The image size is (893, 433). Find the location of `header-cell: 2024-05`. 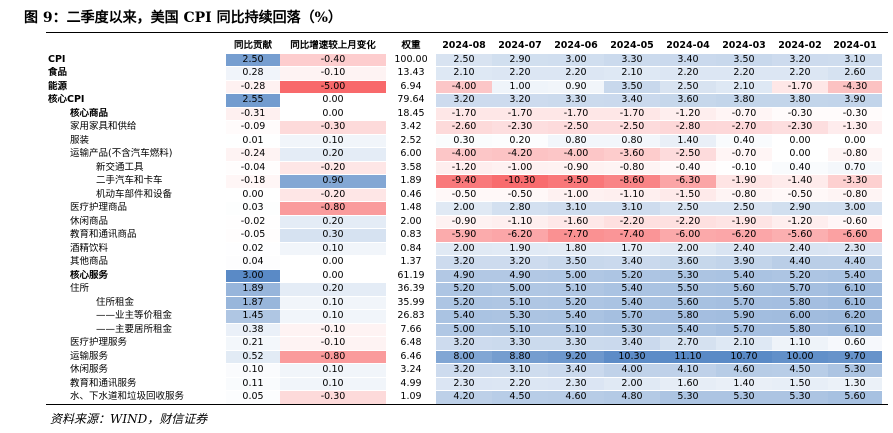

header-cell: 2024-05 is located at coordinates (632, 47).